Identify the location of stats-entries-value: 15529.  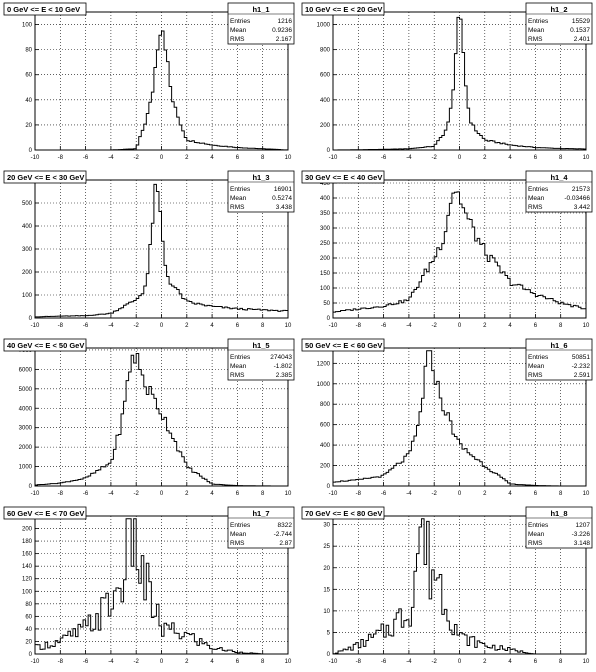
(581, 21).